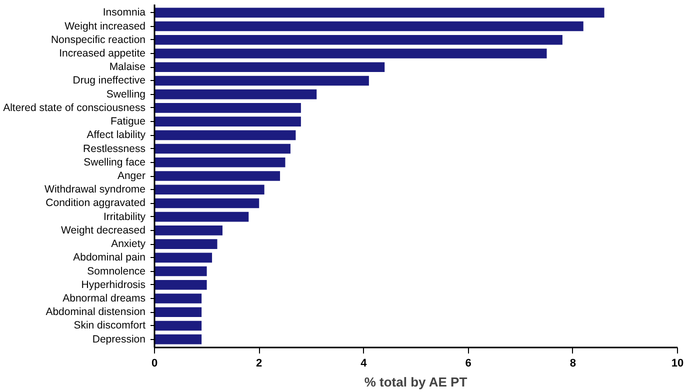 This screenshot has height=392, width=685. Describe the element at coordinates (116, 135) in the screenshot. I see `y-tick-label: Affect lability` at that location.